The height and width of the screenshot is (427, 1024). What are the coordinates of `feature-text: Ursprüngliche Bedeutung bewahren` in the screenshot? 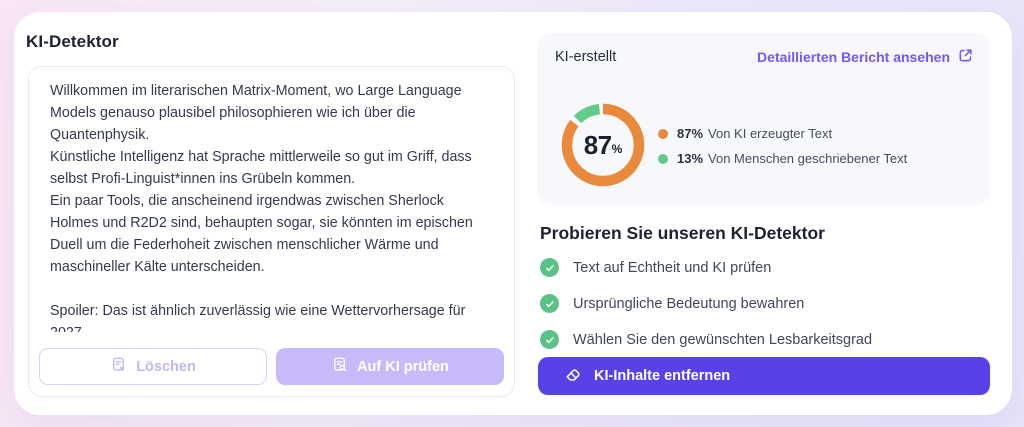 It's located at (689, 303).